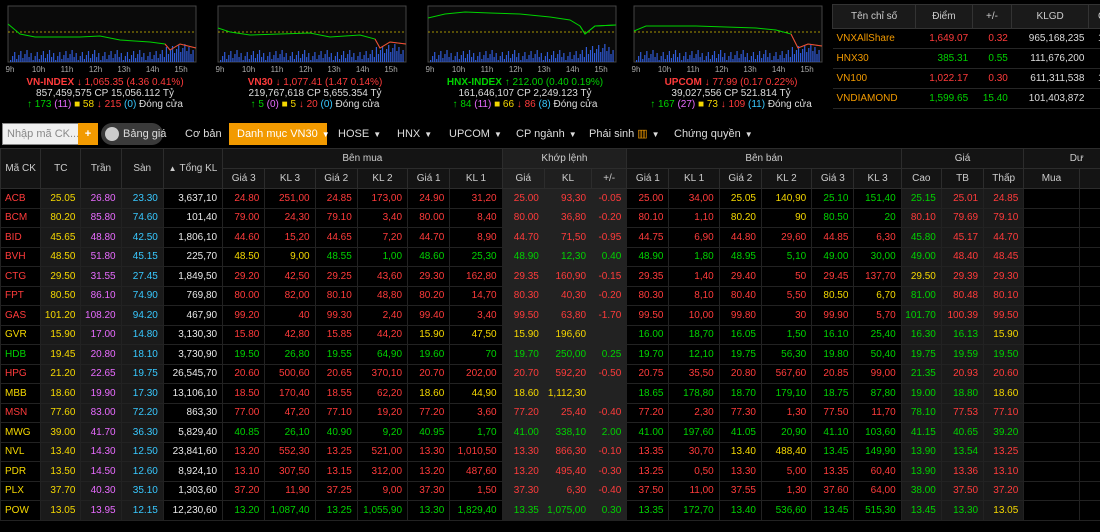 This screenshot has width=1100, height=532. Describe the element at coordinates (21, 256) in the screenshot. I see `symbol: BVH` at that location.